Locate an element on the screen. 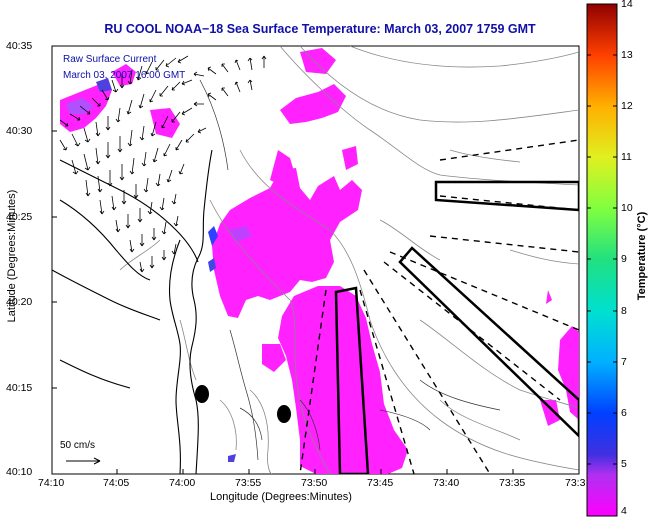  colorbar-tick-label: 12 is located at coordinates (627, 106).